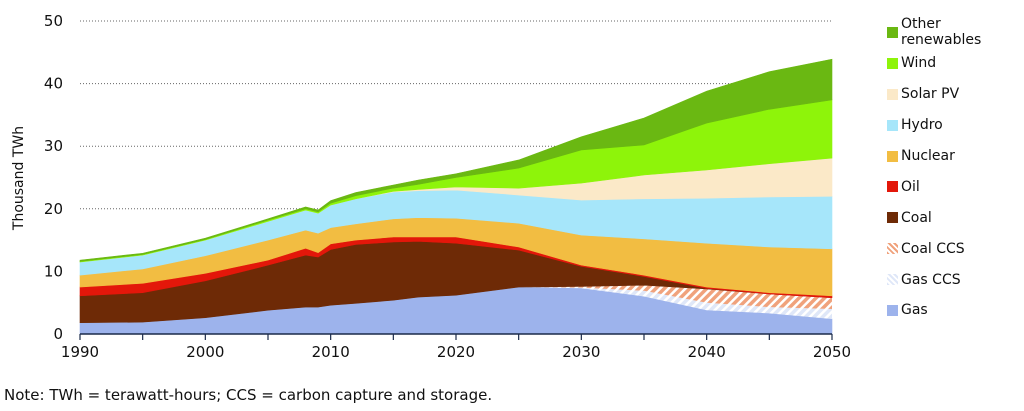 This screenshot has width=1024, height=411. I want to click on x-tick-label: 2040, so click(707, 352).